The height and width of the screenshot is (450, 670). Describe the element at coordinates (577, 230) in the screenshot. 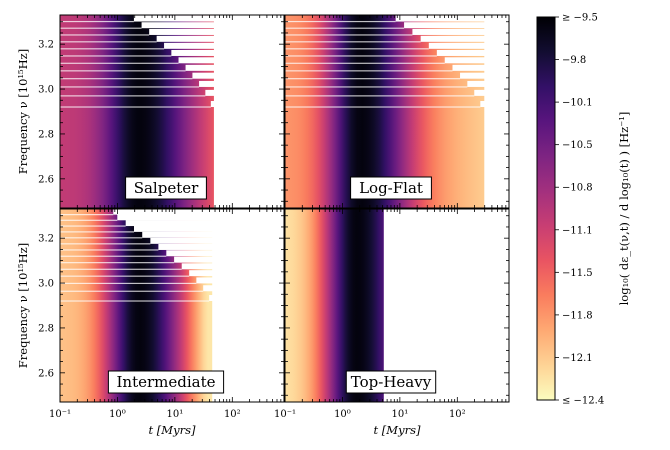

I see `colorbar-tick-label: −11.1` at that location.